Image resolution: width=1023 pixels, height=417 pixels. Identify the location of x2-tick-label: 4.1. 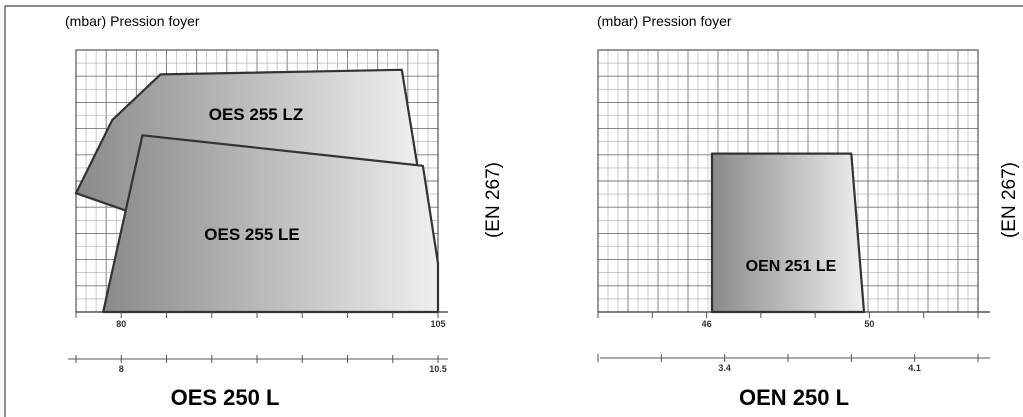
(914, 368).